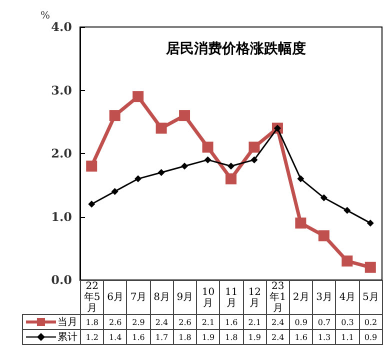 The width and height of the screenshot is (386, 359). Describe the element at coordinates (370, 322) in the screenshot. I see `data-label: 0.2` at that location.